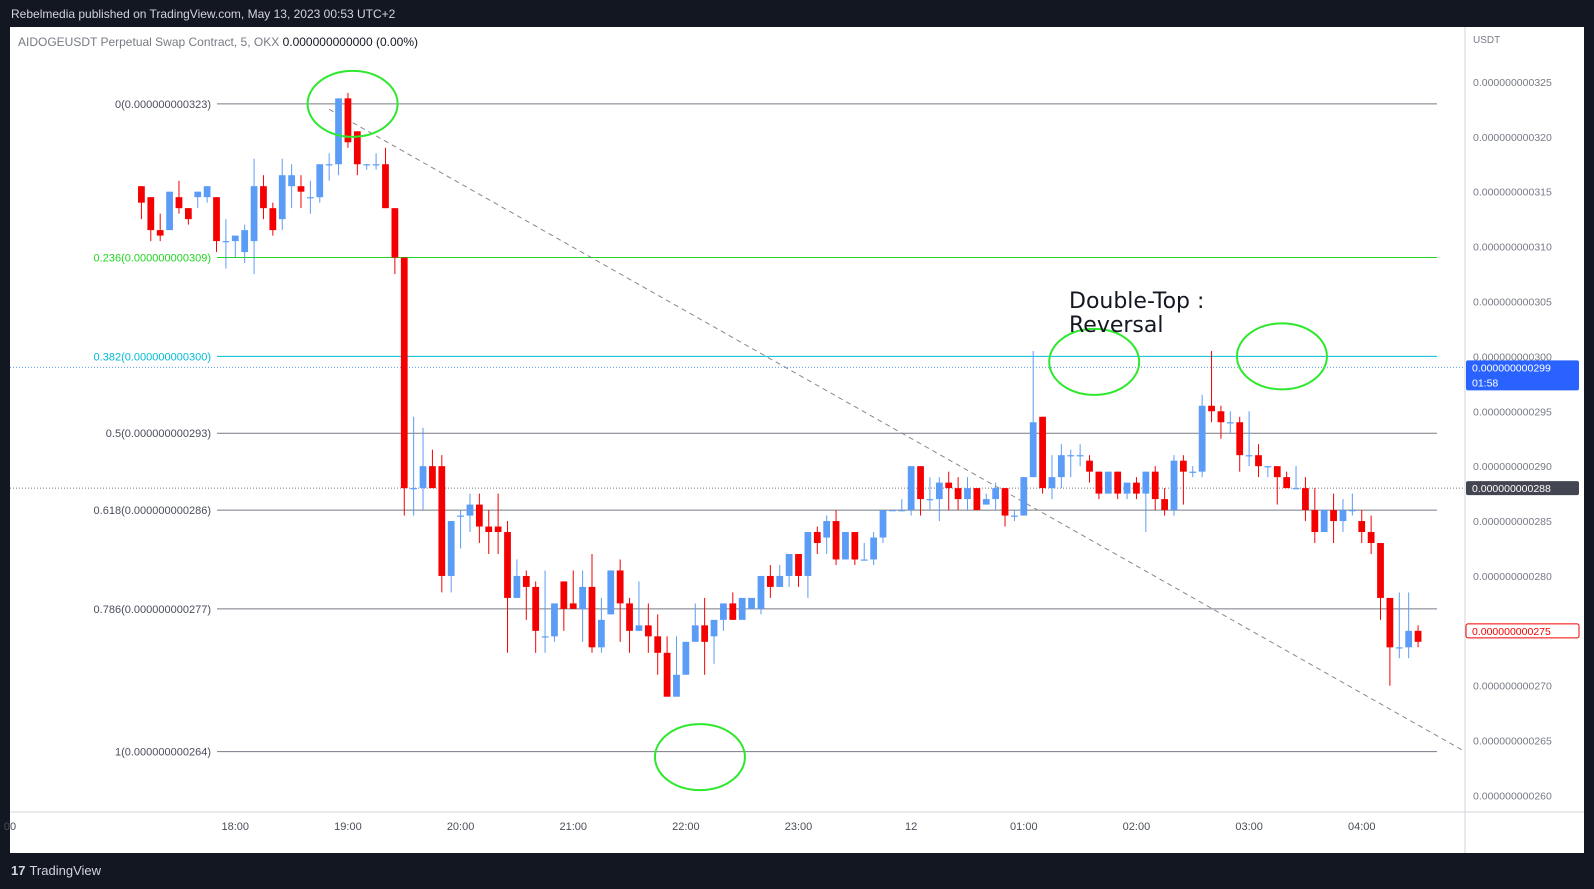 This screenshot has width=1594, height=889. What do you see at coordinates (1486, 40) in the screenshot?
I see `price-axis-unit: USDT` at bounding box center [1486, 40].